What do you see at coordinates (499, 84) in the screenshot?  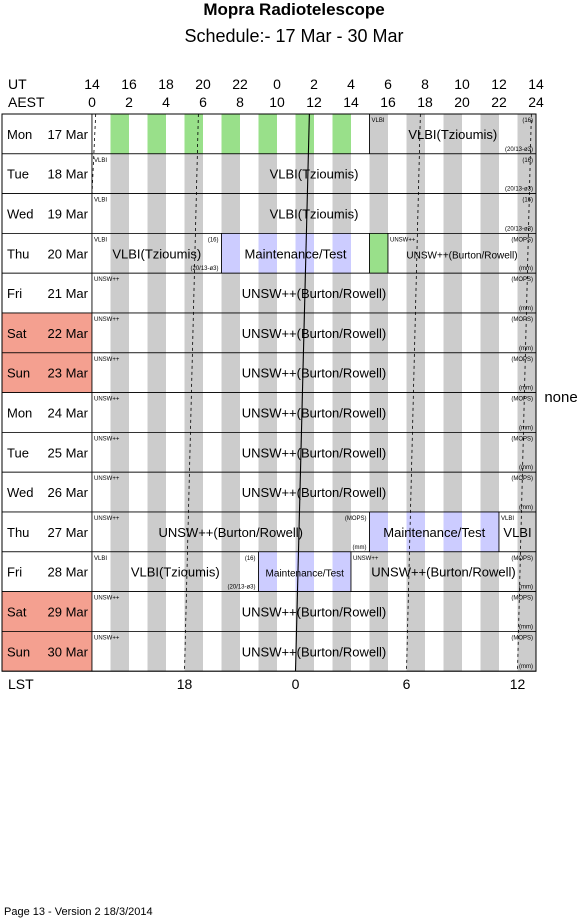 I see `ut-hour-label: 12` at bounding box center [499, 84].